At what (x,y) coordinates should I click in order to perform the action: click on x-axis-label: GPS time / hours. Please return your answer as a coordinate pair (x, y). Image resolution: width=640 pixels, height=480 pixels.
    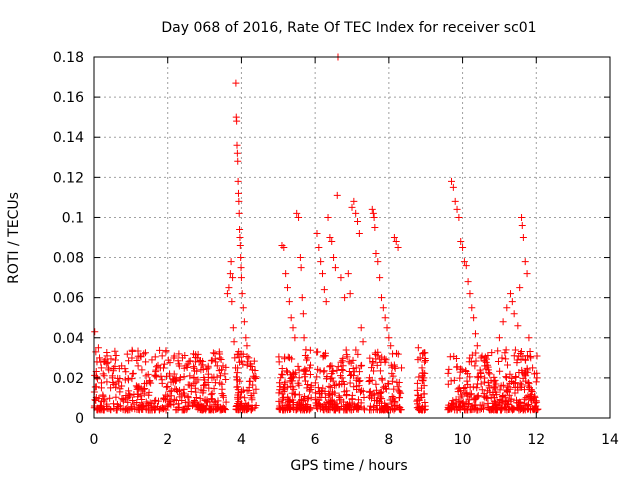
    Looking at the image, I should click on (348, 466).